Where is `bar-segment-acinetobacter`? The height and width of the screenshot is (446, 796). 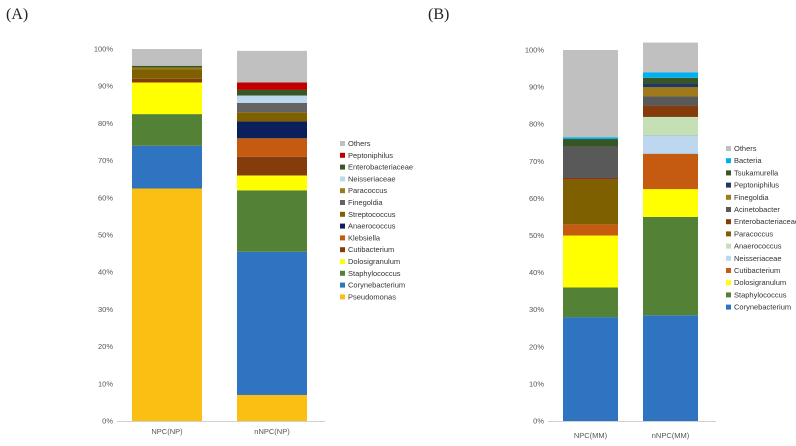 bar-segment-acinetobacter is located at coordinates (590, 162).